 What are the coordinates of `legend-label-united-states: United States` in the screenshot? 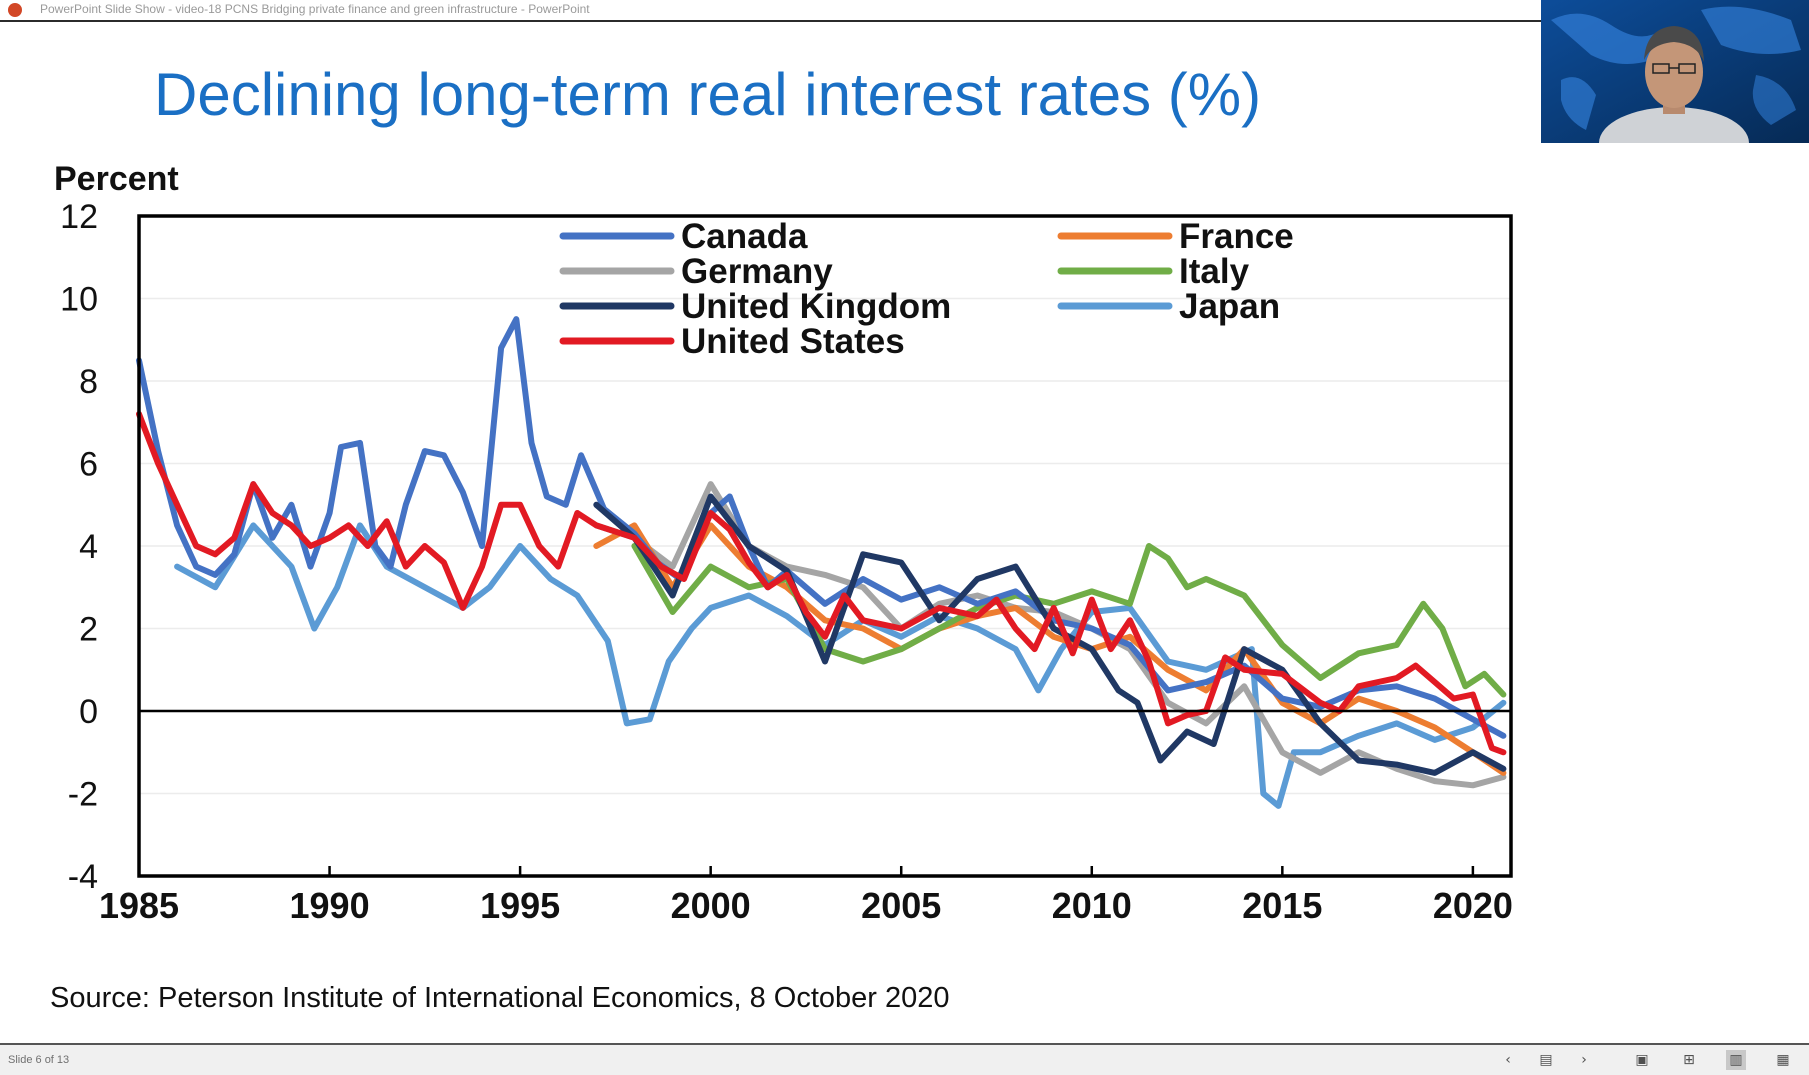 It's located at (793, 341).